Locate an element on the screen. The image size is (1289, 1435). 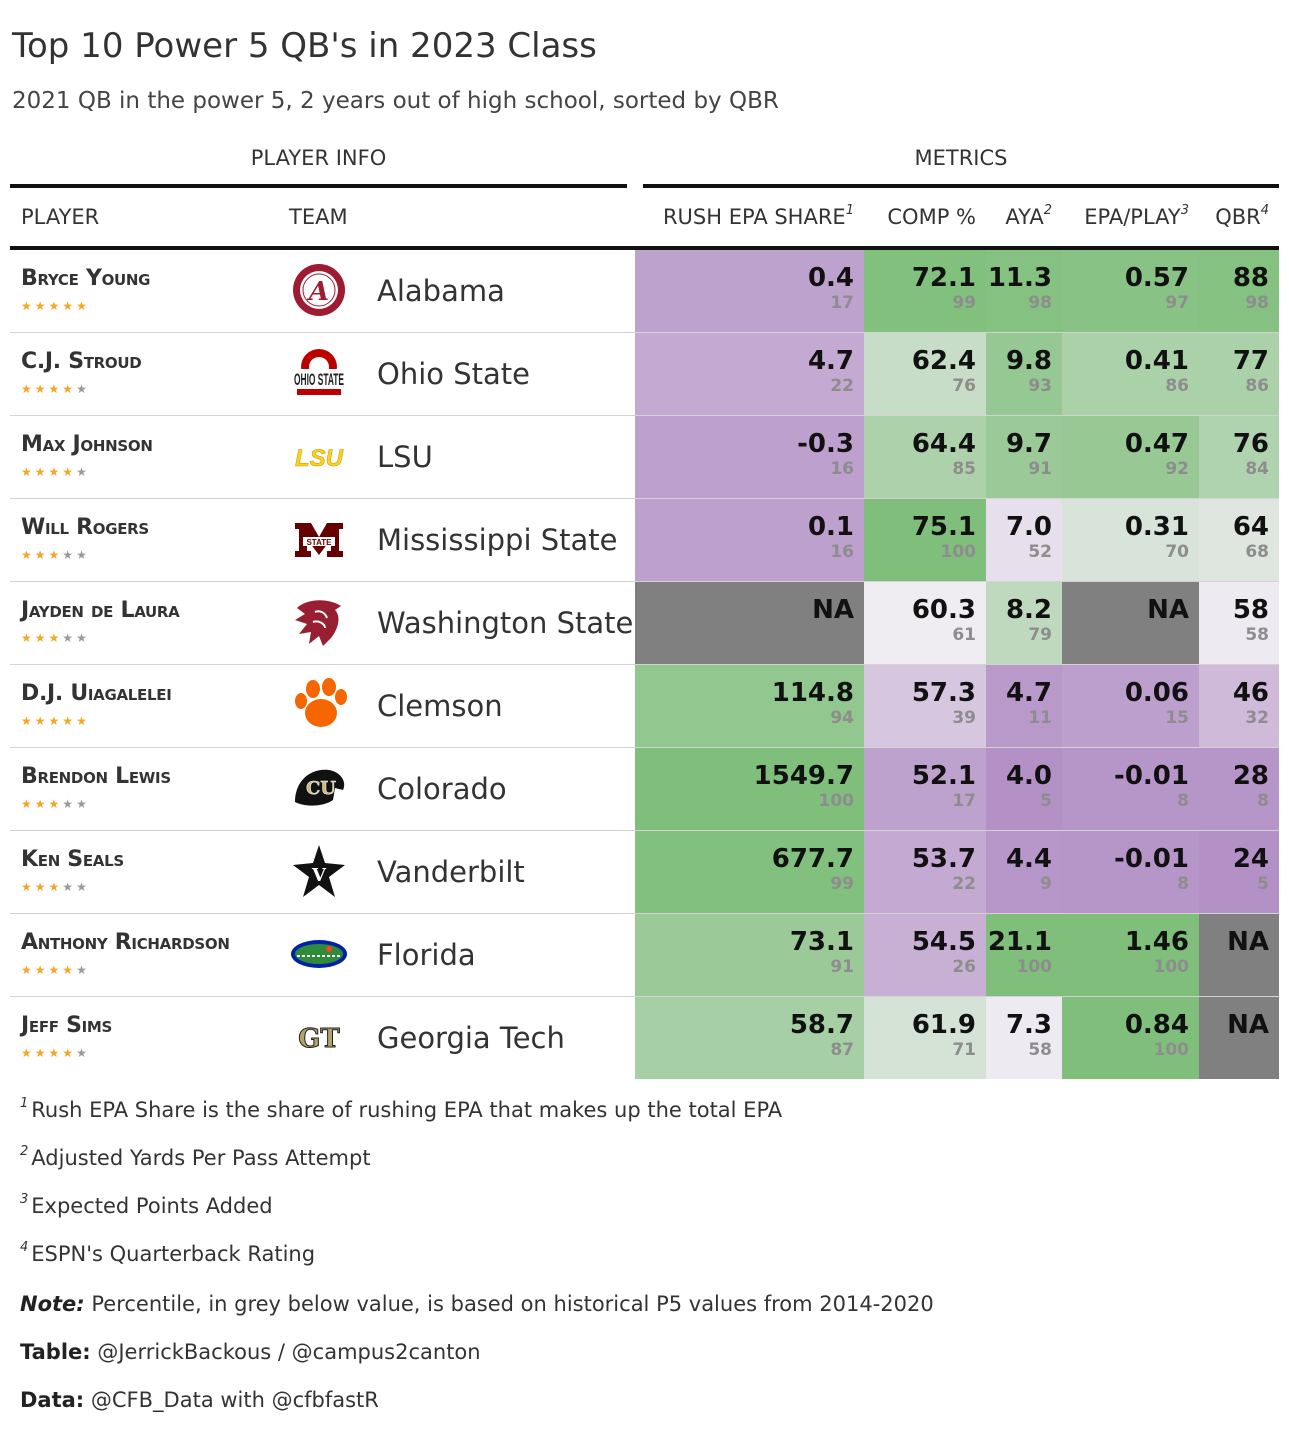
metric-cell-comp: 75.1 100 is located at coordinates (925, 540).